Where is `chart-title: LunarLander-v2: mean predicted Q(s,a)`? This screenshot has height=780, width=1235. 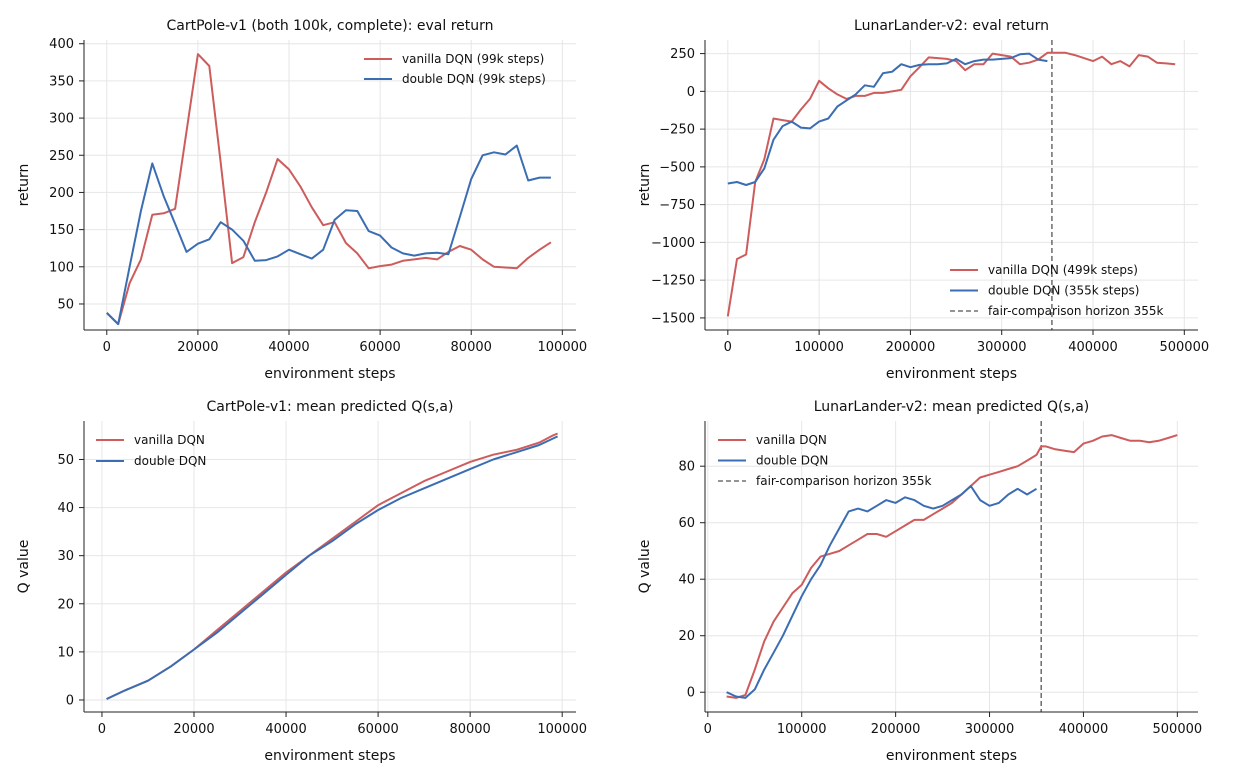 chart-title: LunarLander-v2: mean predicted Q(s,a) is located at coordinates (952, 407).